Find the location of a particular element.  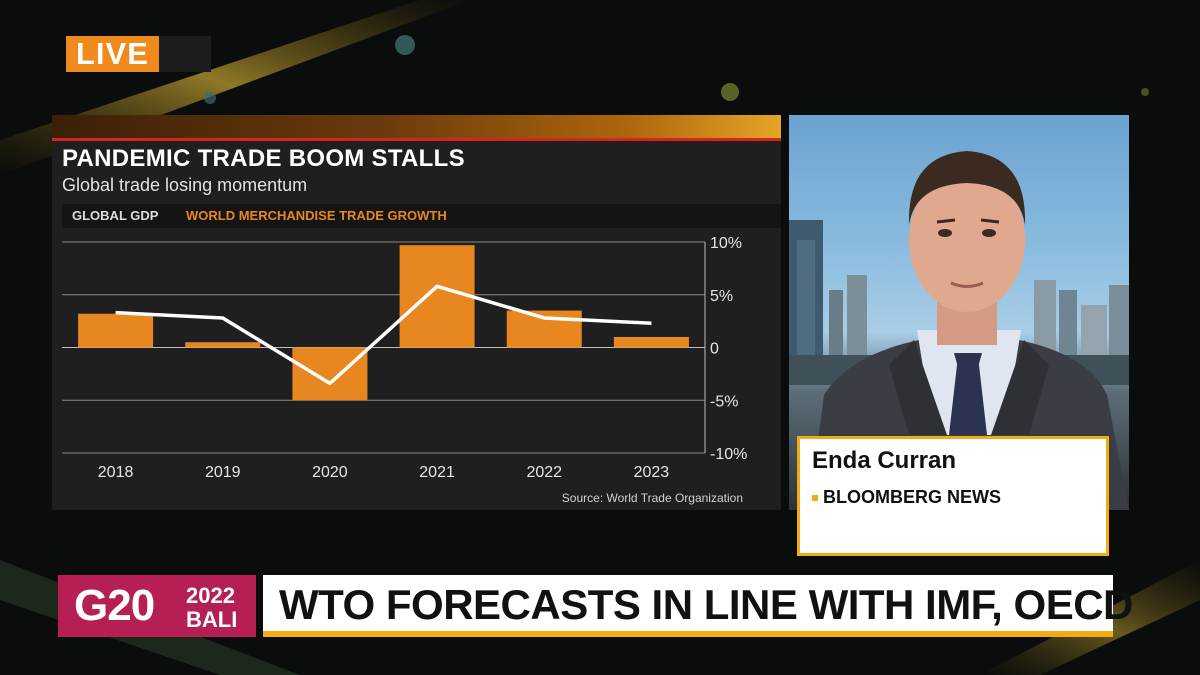

legend-gdp: GLOBAL GDP is located at coordinates (115, 215).